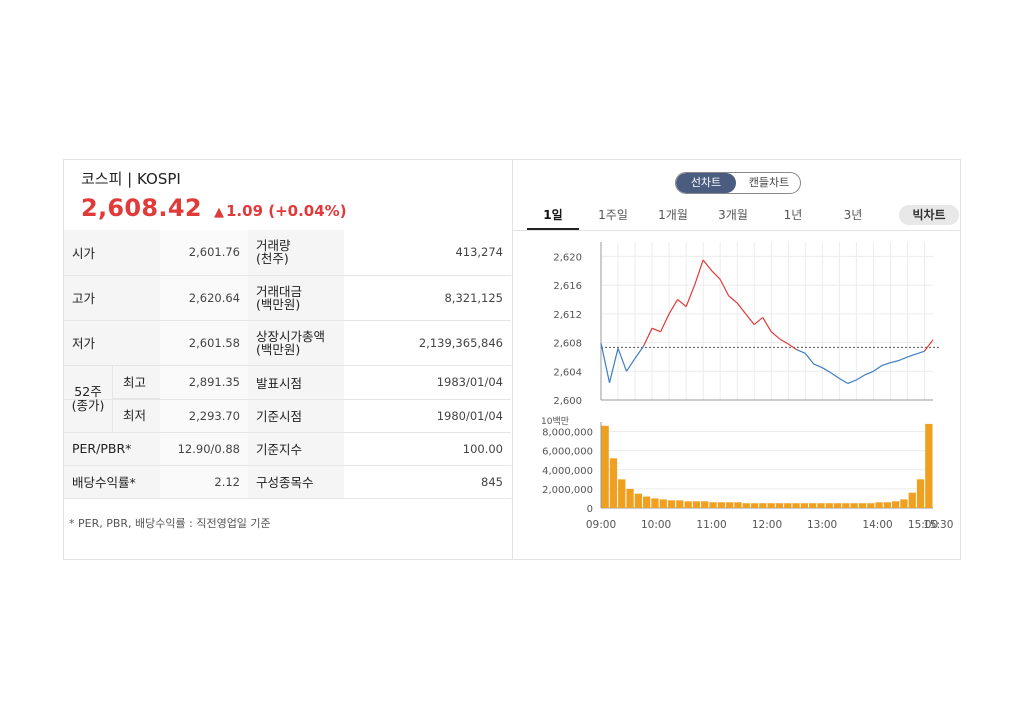 Image resolution: width=1024 pixels, height=727 pixels. I want to click on tab-3month: 3개월, so click(733, 215).